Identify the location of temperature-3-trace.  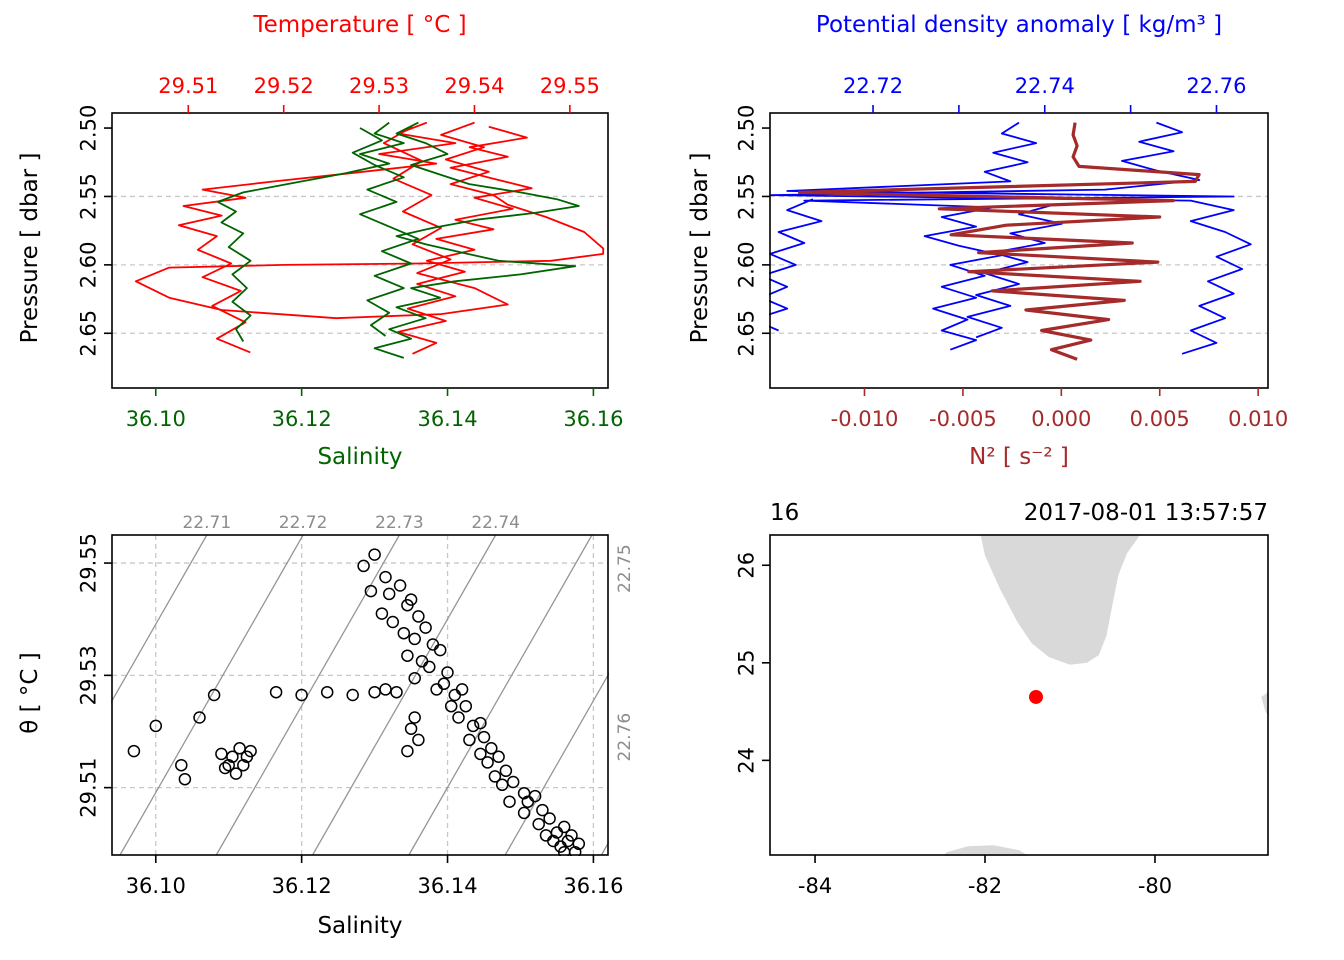
(465, 240).